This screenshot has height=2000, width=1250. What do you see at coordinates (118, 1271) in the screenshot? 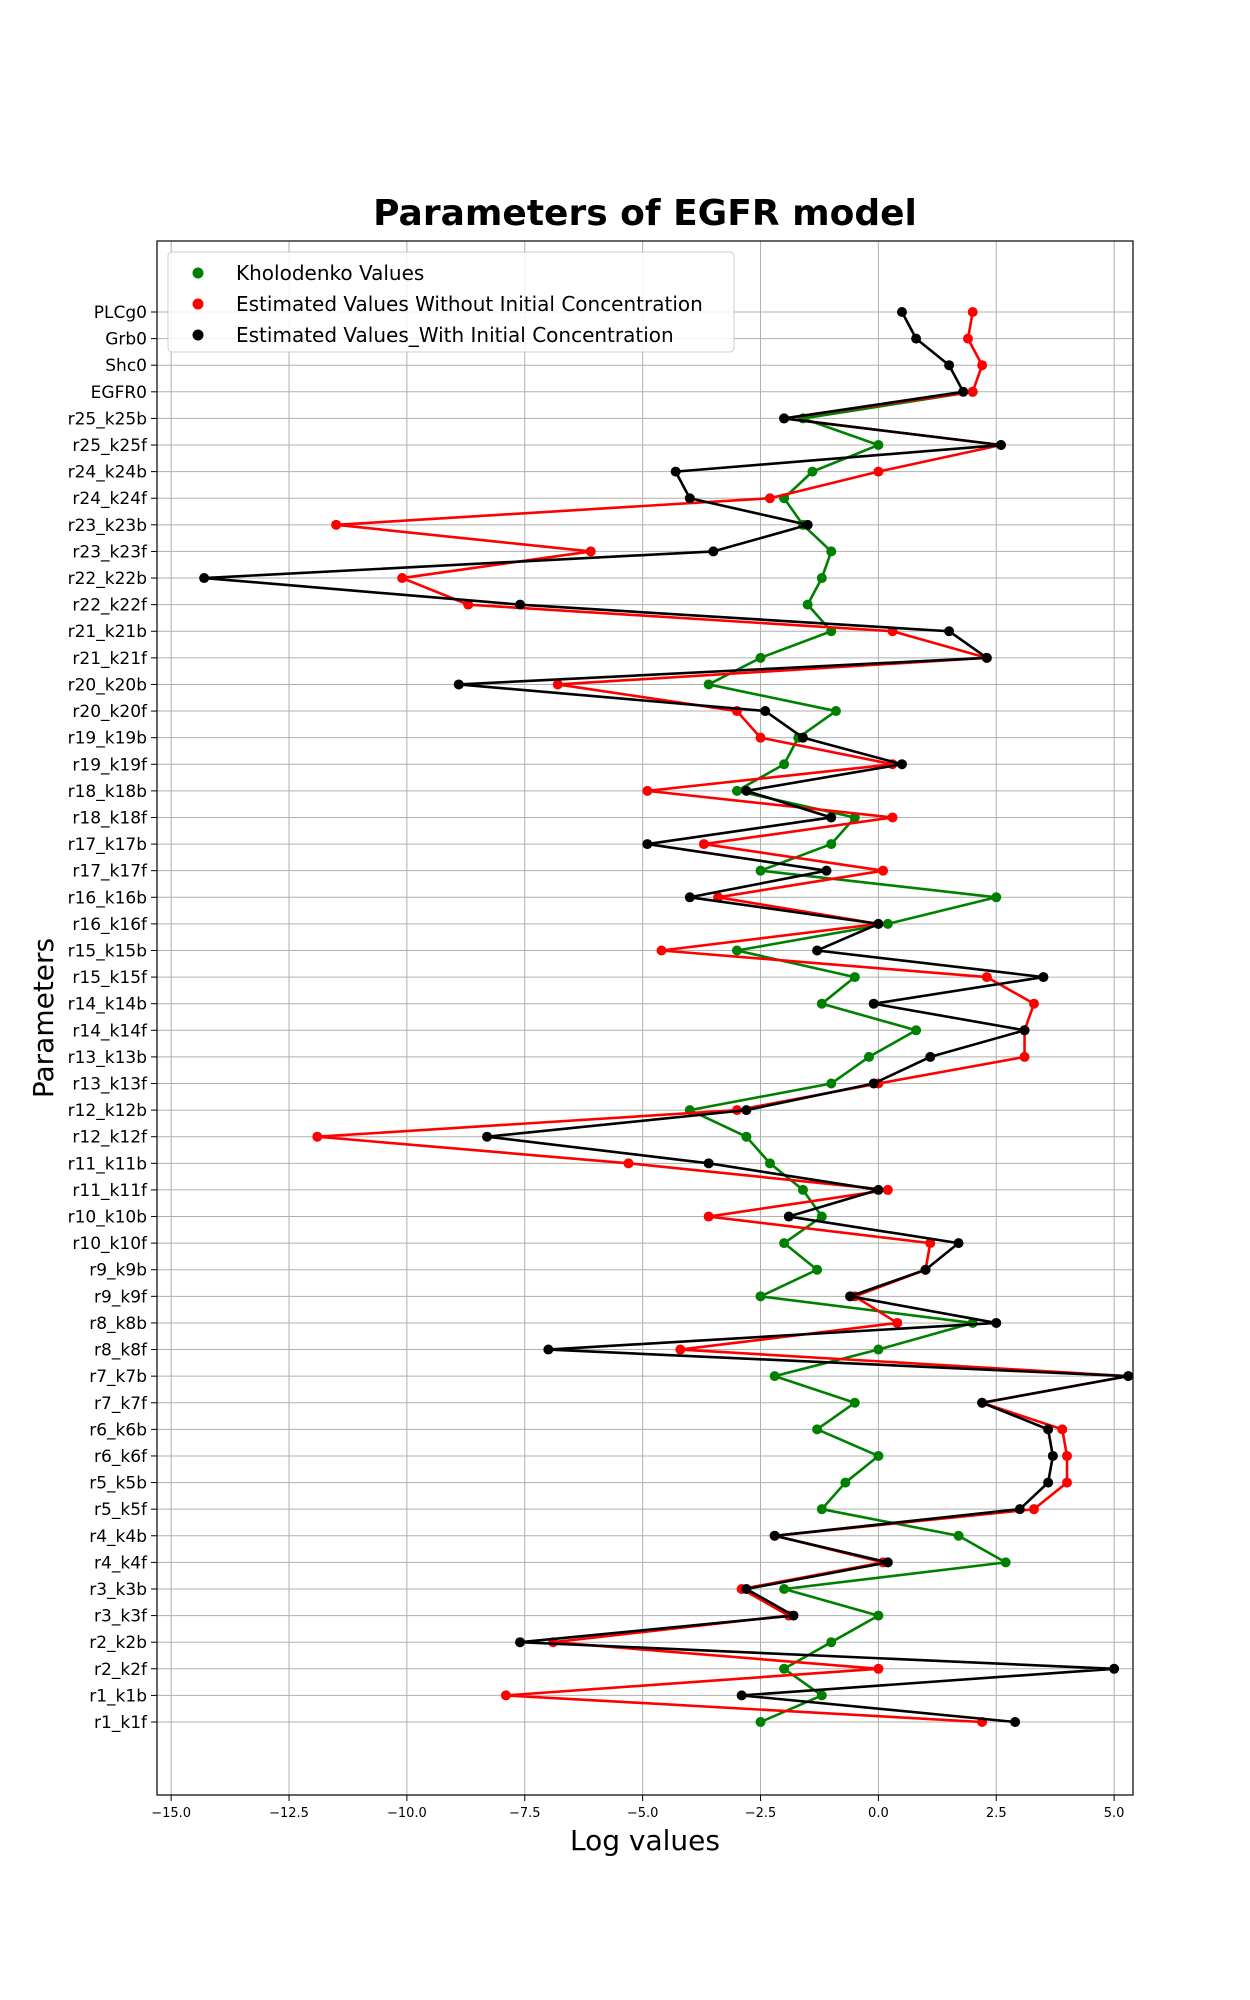
I see `y-tick-label: r9_k9b` at bounding box center [118, 1271].